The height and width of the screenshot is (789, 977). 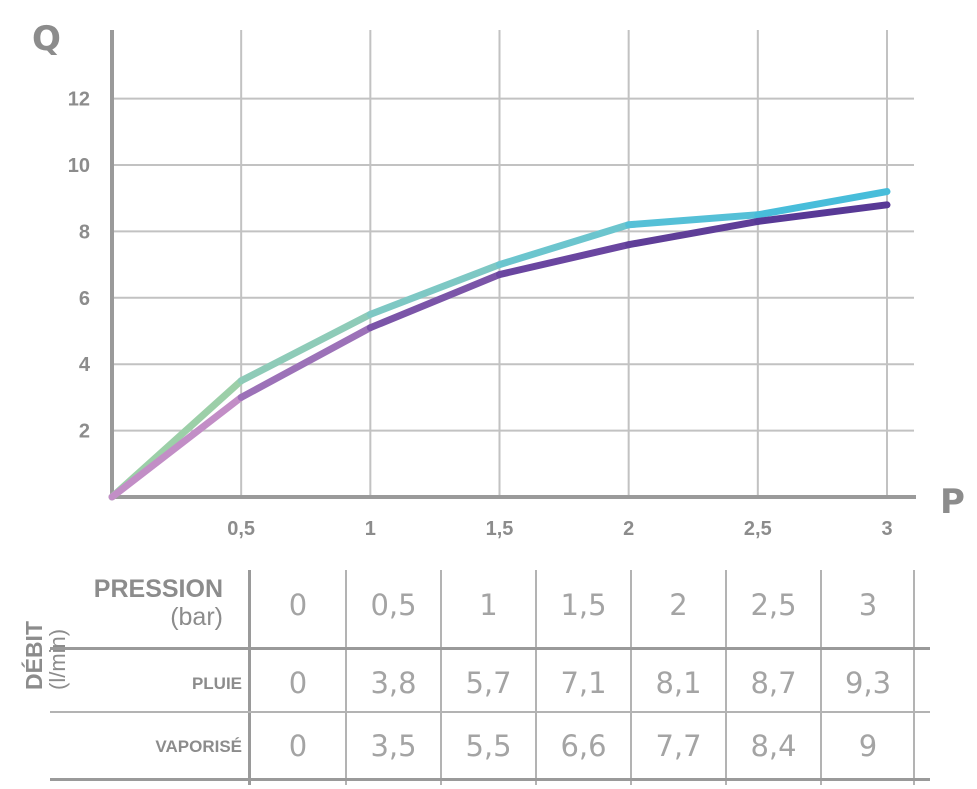 What do you see at coordinates (628, 529) in the screenshot?
I see `x-tick-label: 2` at bounding box center [628, 529].